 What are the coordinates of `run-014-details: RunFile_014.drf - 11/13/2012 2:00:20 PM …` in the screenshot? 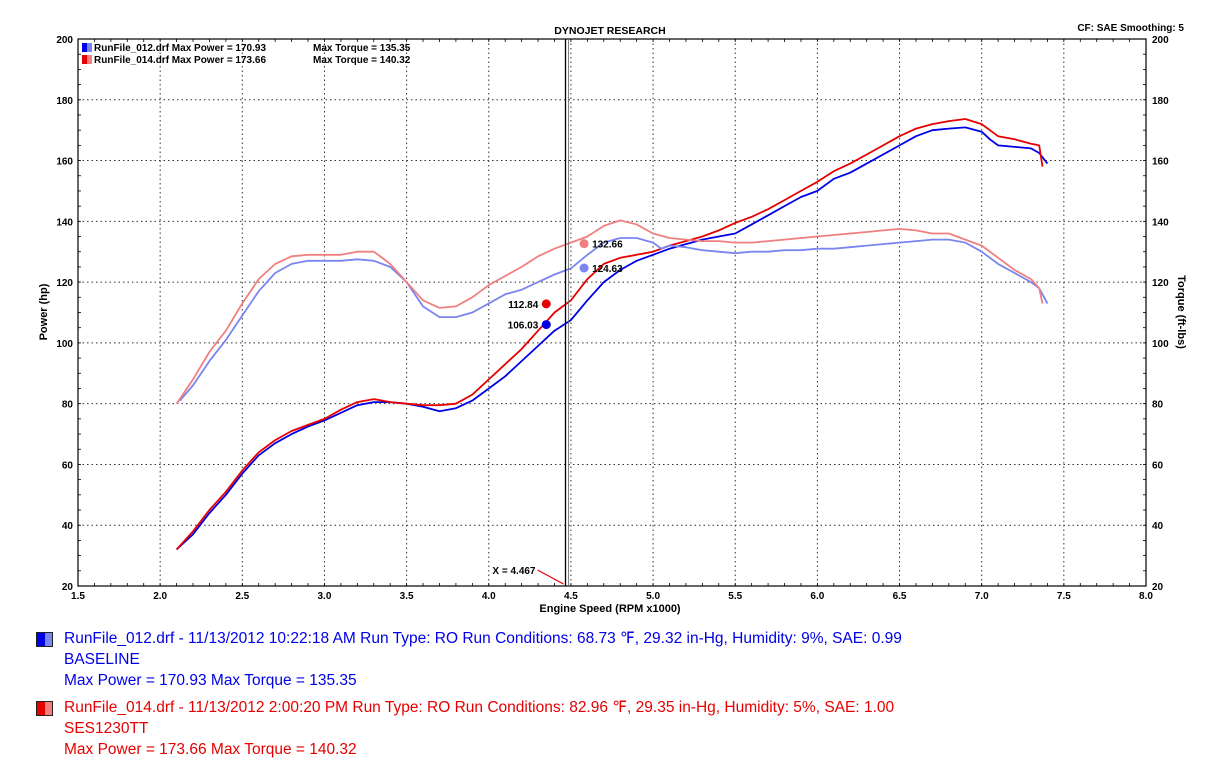 It's located at (479, 707).